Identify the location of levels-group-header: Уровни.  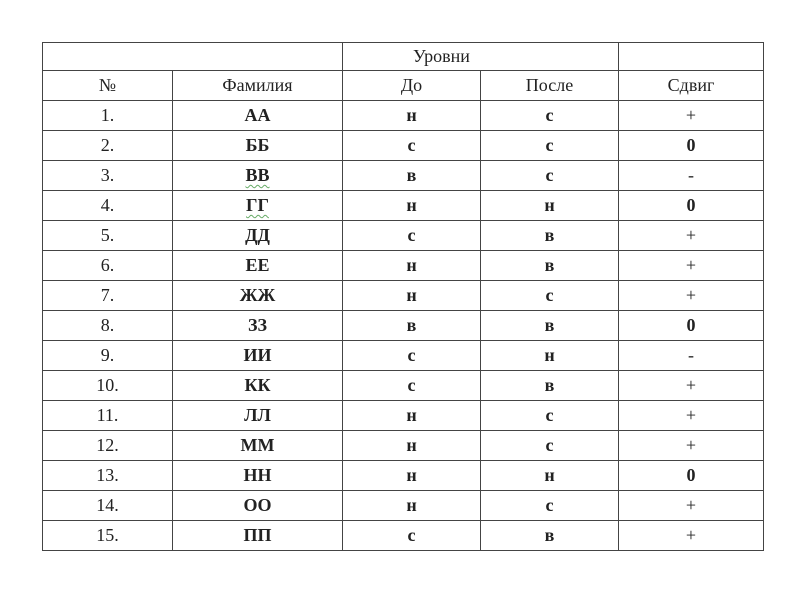
(480, 56).